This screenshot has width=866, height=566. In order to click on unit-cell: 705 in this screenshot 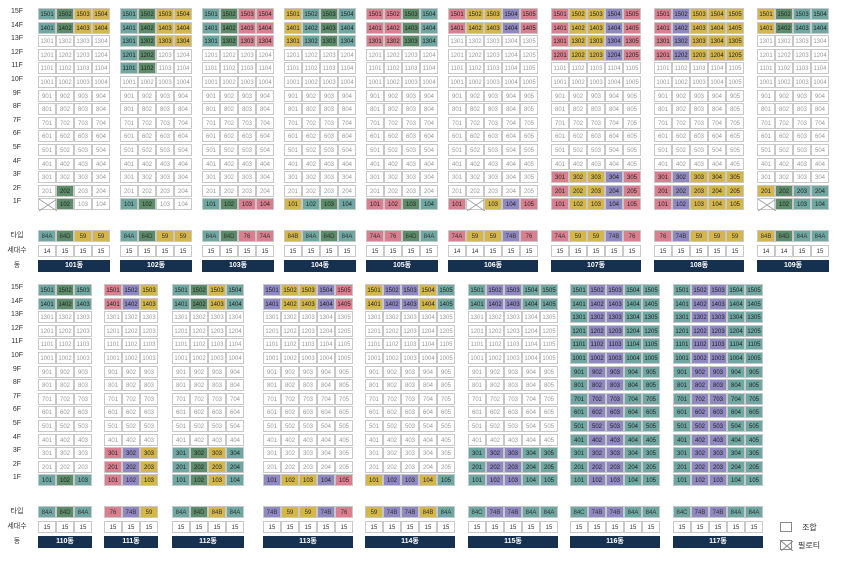, I will do `click(529, 122)`.